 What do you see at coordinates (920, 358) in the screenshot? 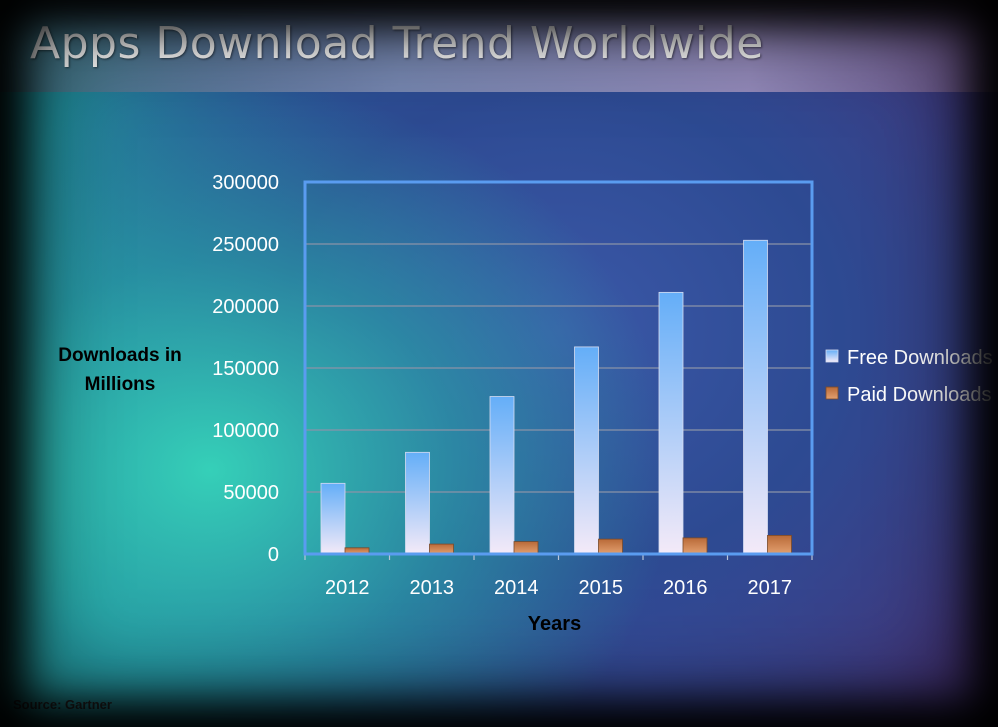
I see `legend-label: Free Downloads` at bounding box center [920, 358].